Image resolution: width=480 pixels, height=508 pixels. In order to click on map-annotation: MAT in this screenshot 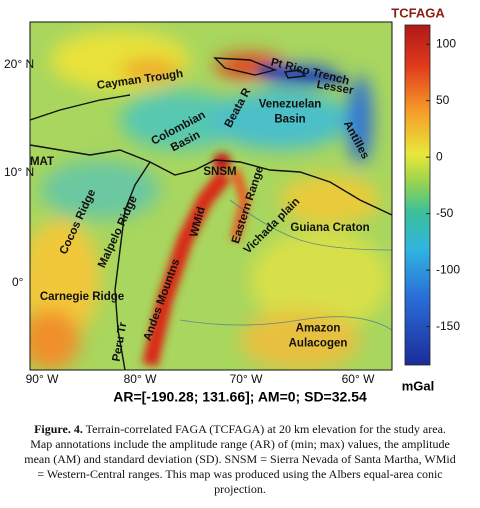, I will do `click(42, 162)`.